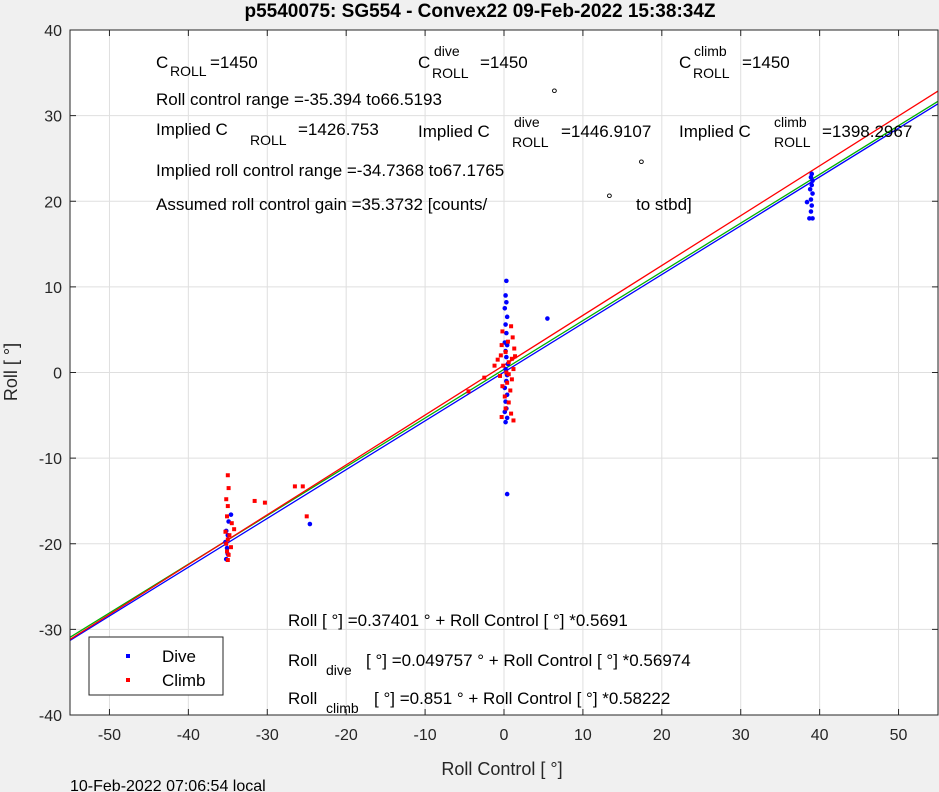 The image size is (939, 792). What do you see at coordinates (339, 670) in the screenshot?
I see `dive-subscript: dive` at bounding box center [339, 670].